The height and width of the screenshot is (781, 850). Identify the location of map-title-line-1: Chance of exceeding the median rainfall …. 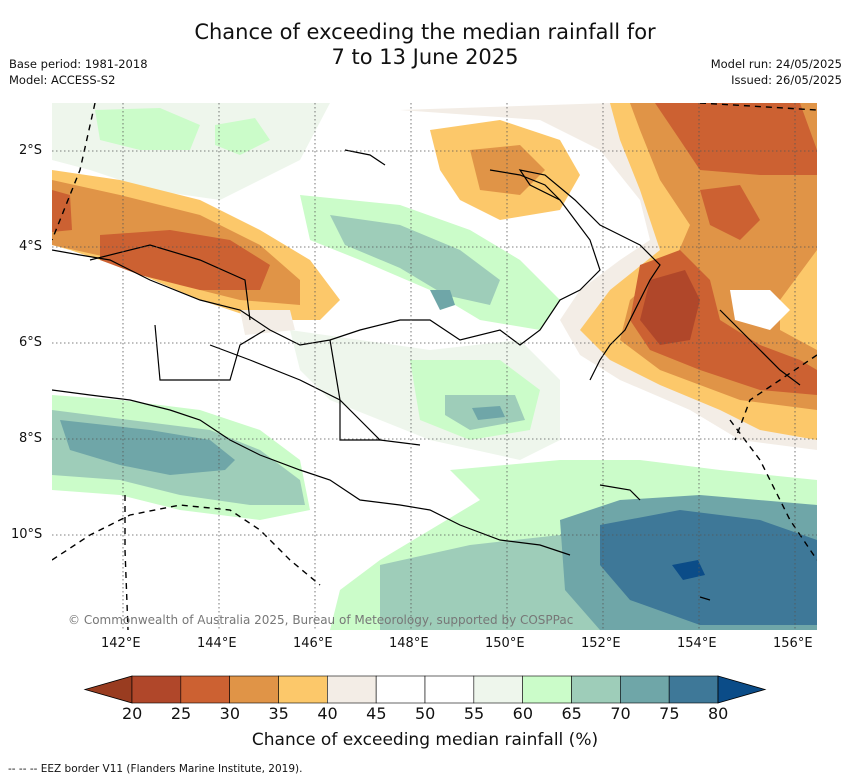
(425, 32).